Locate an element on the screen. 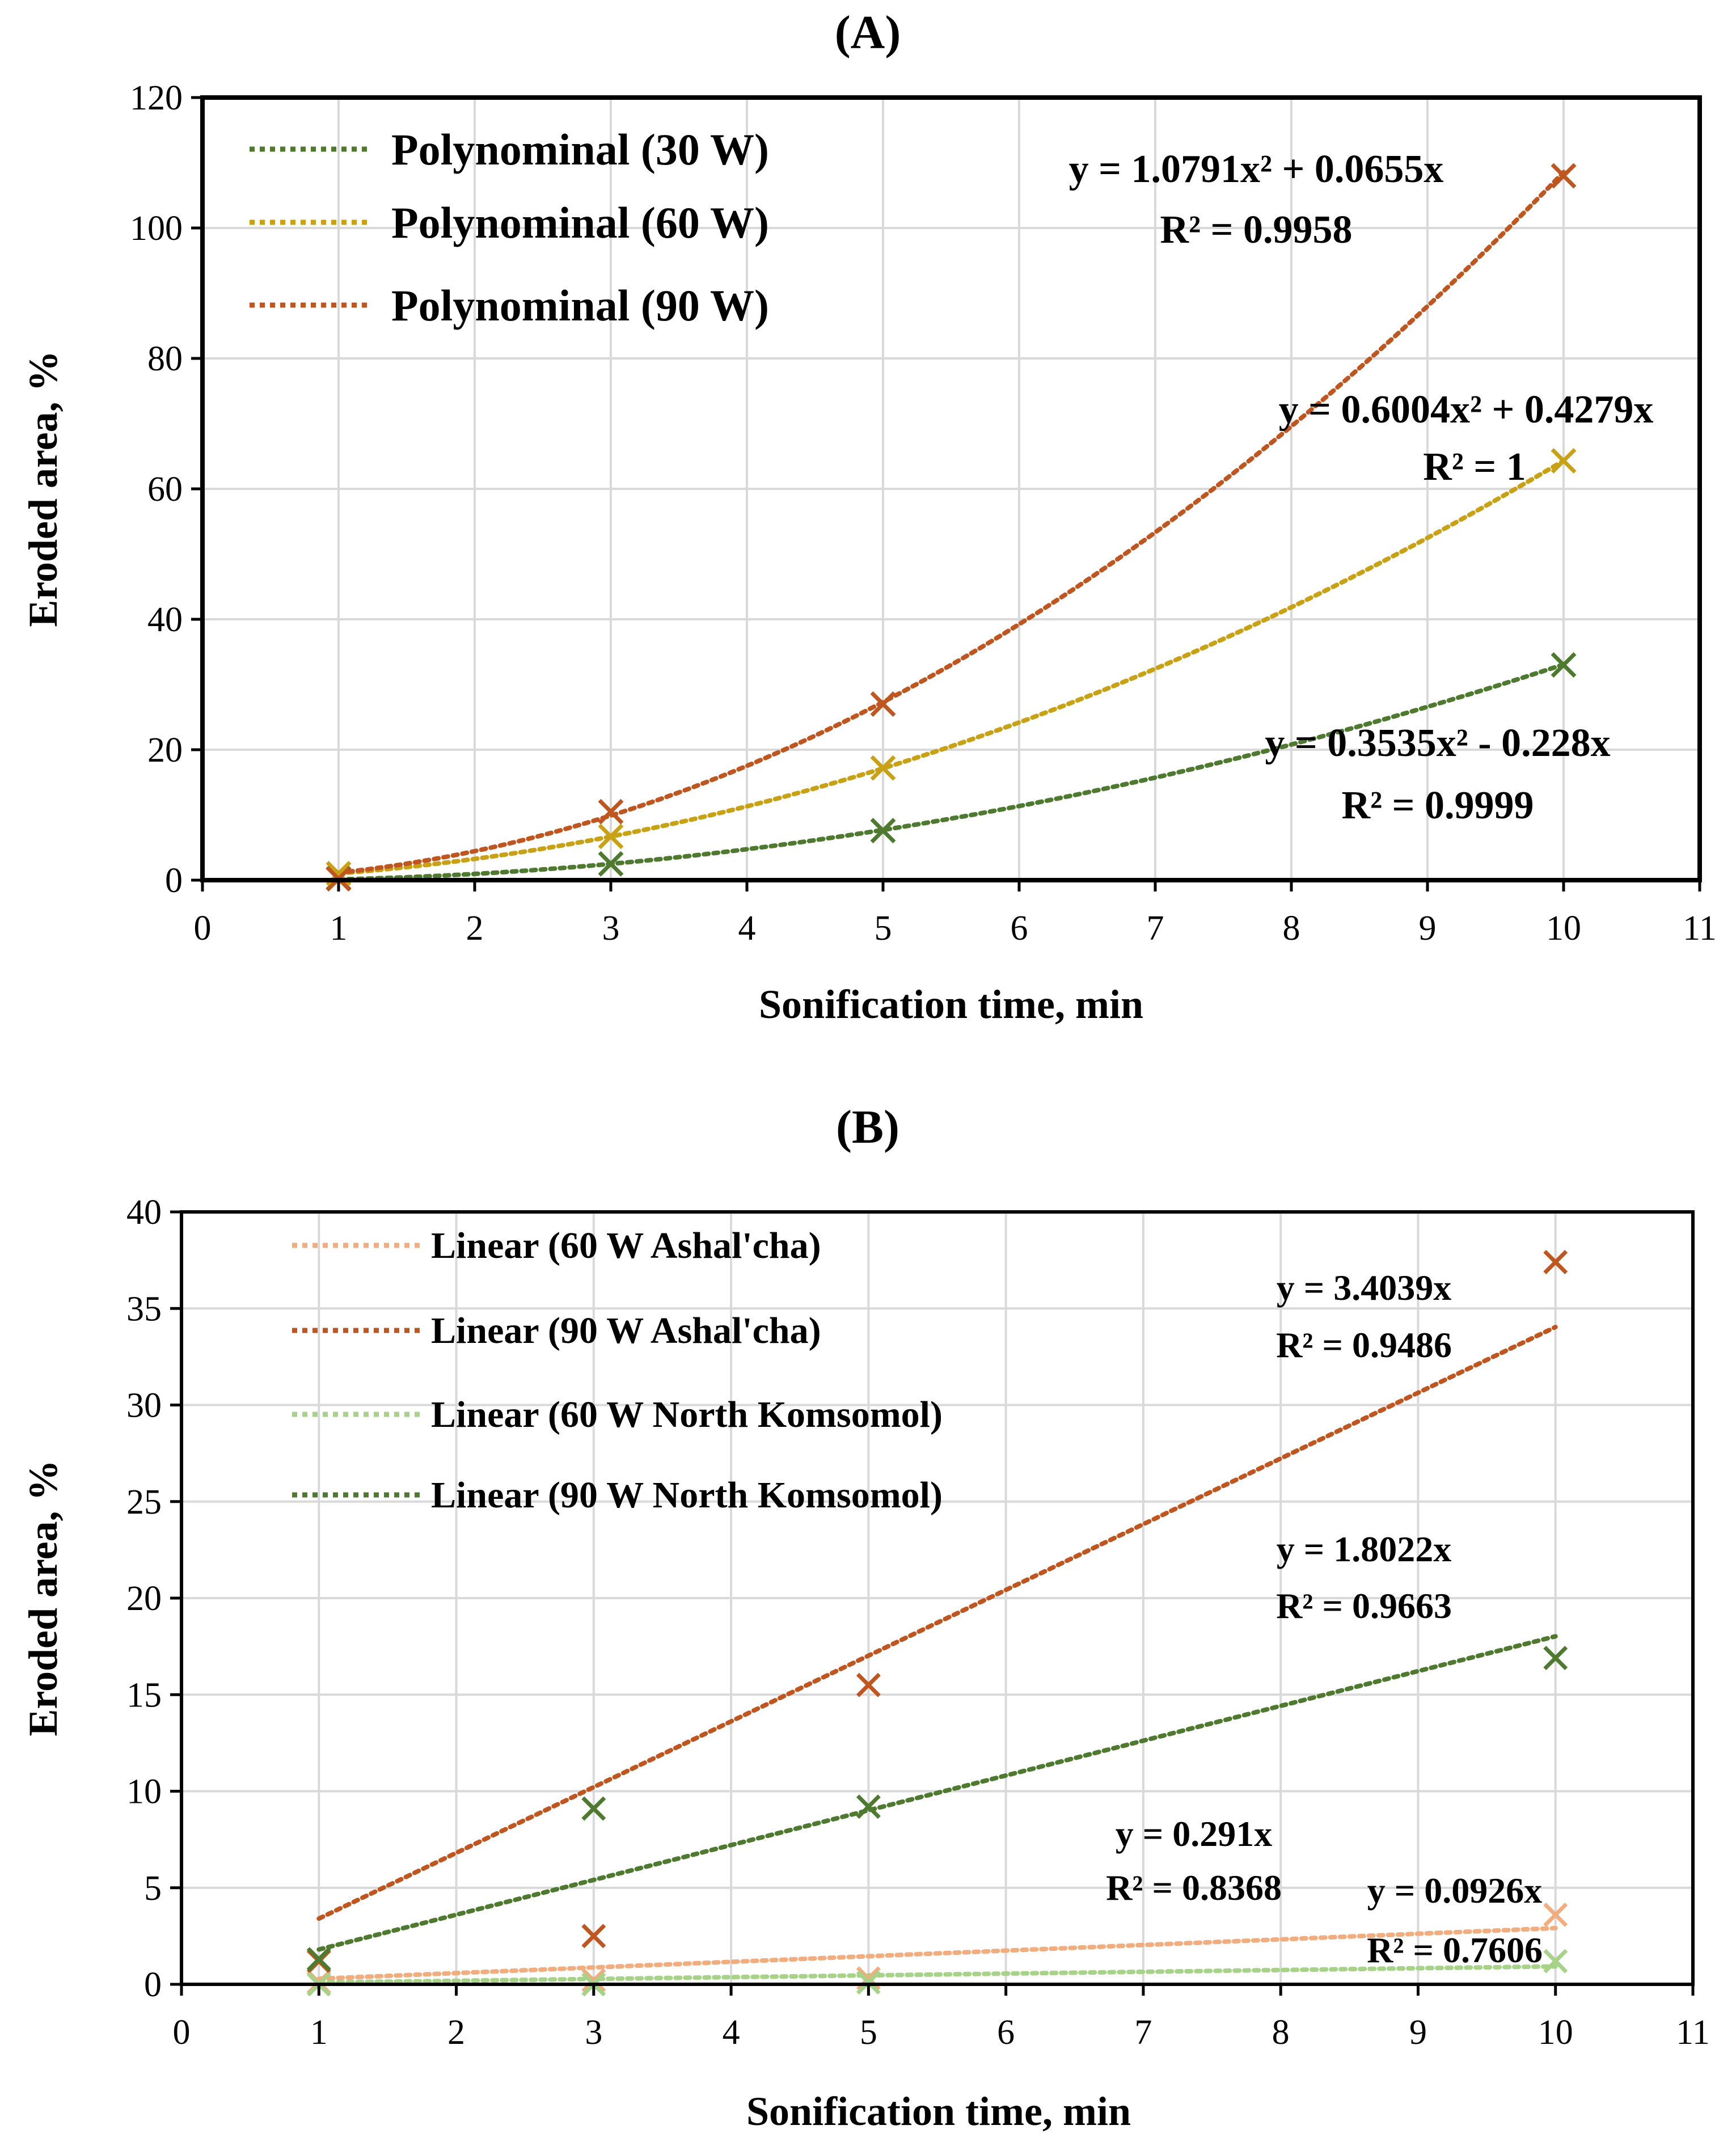 The image size is (1736, 2138). panel-a-y-axis-title: Eroded area, % is located at coordinates (43, 489).